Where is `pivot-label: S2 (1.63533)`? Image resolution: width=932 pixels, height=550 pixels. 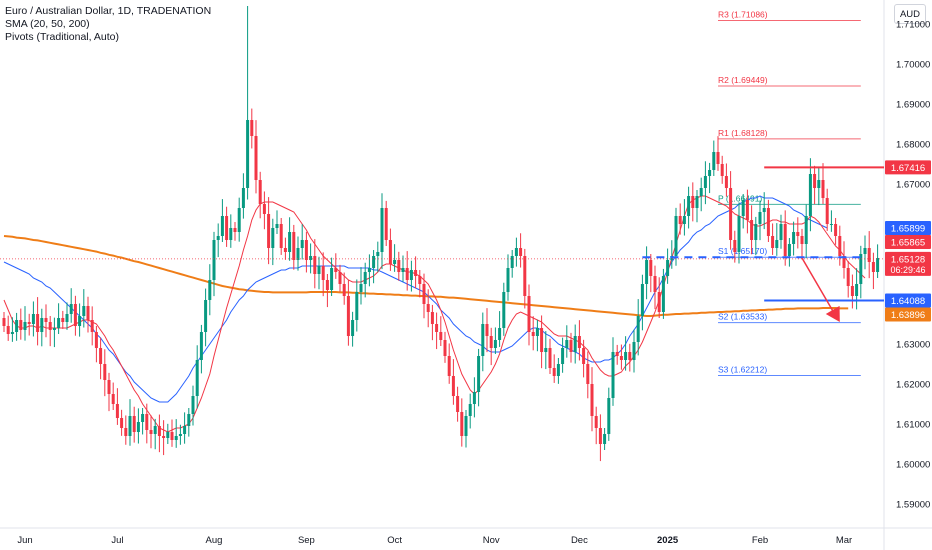 pivot-label: S2 (1.63533) is located at coordinates (742, 317).